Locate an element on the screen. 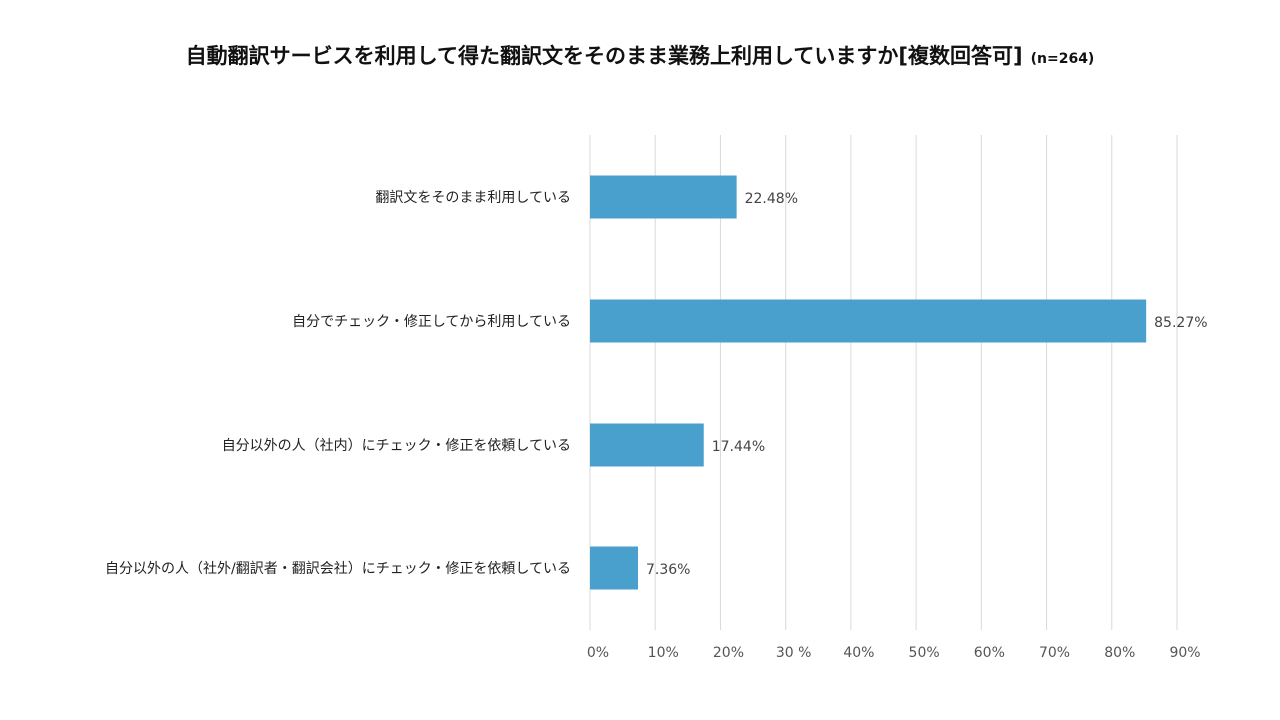 Image resolution: width=1280 pixels, height=720 pixels. x-tick-label: 0% is located at coordinates (598, 653).